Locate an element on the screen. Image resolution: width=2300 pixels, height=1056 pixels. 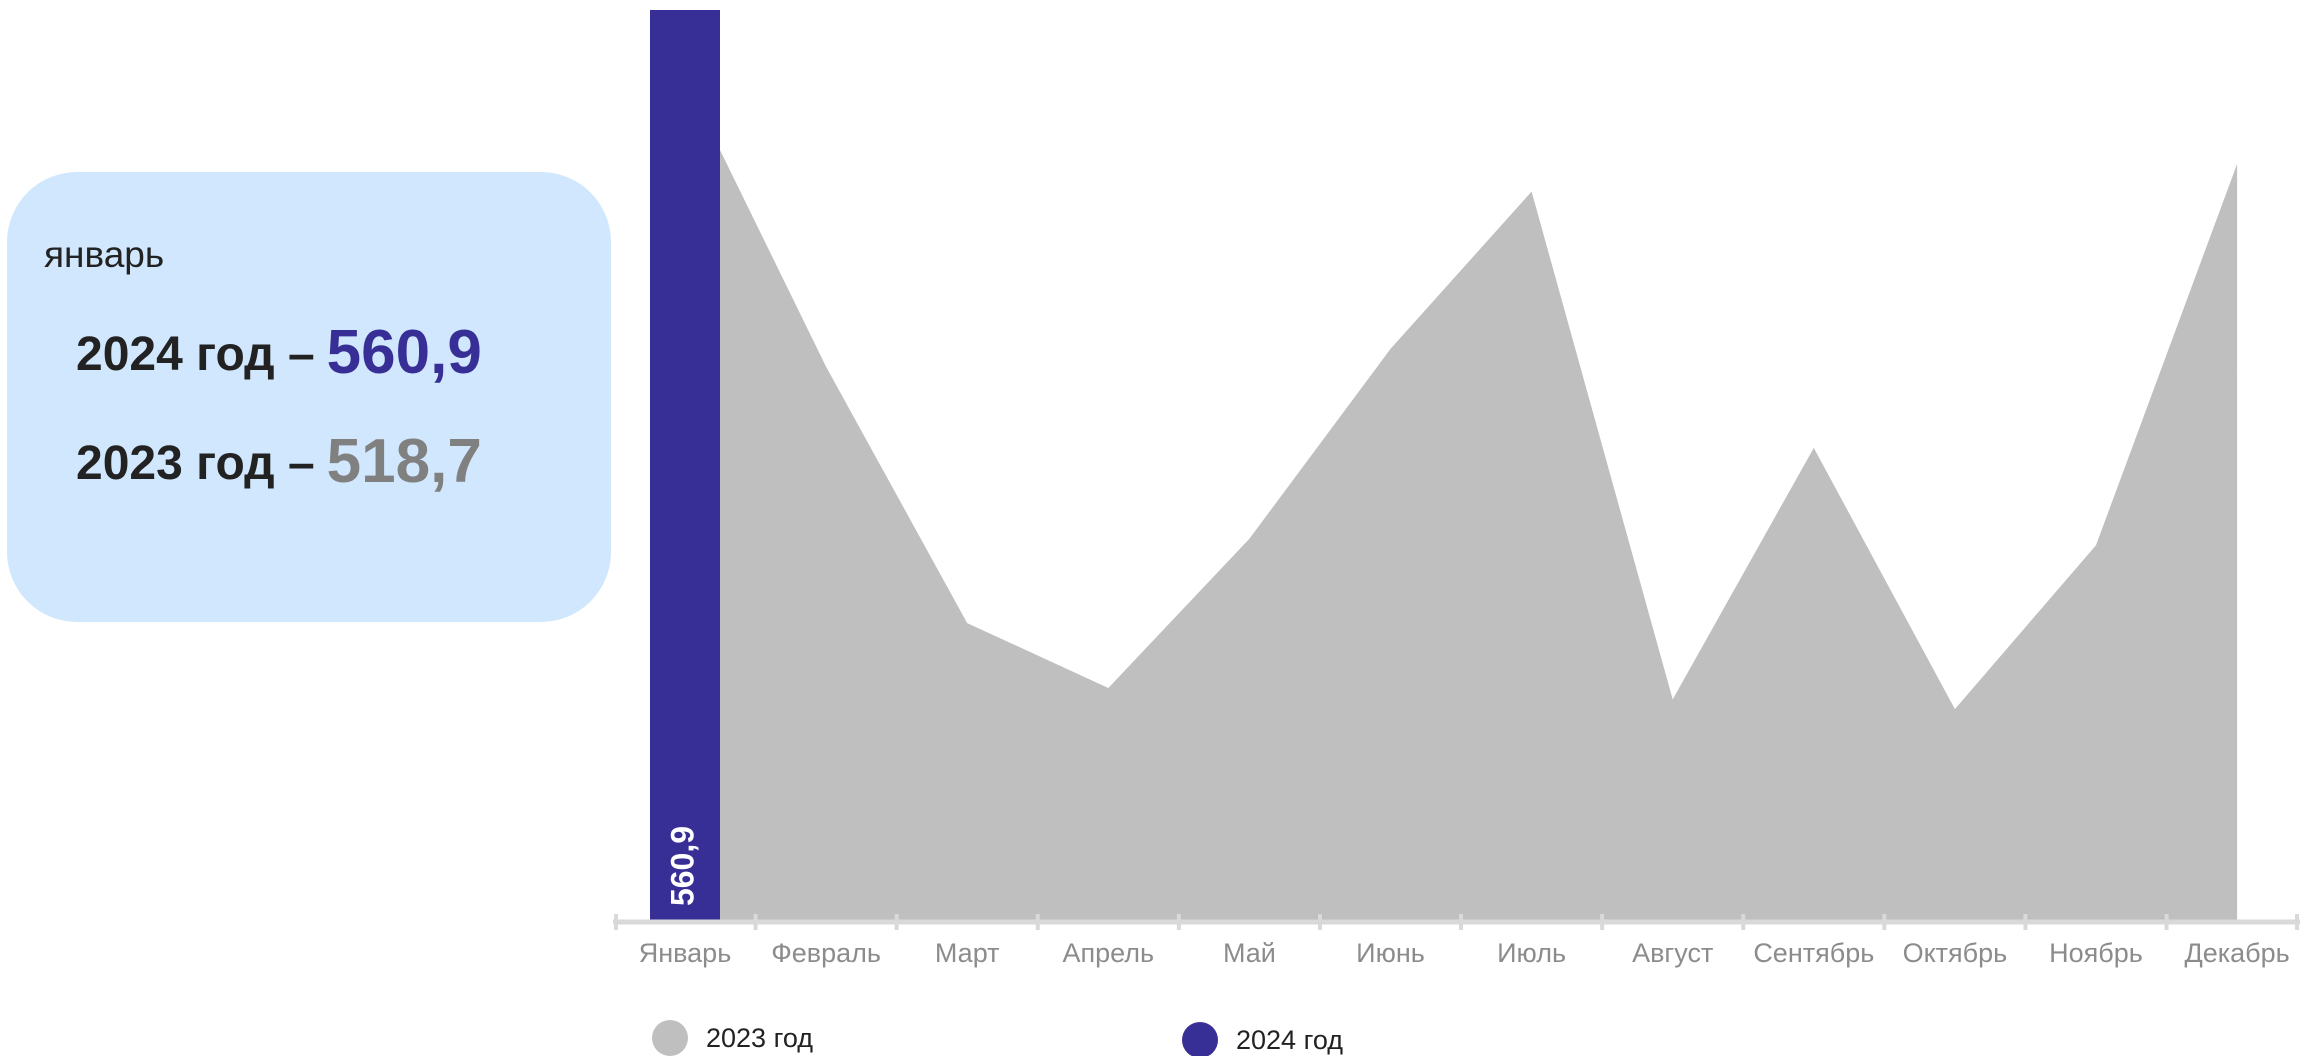
x-tick-label: Декабрь is located at coordinates (2236, 953).